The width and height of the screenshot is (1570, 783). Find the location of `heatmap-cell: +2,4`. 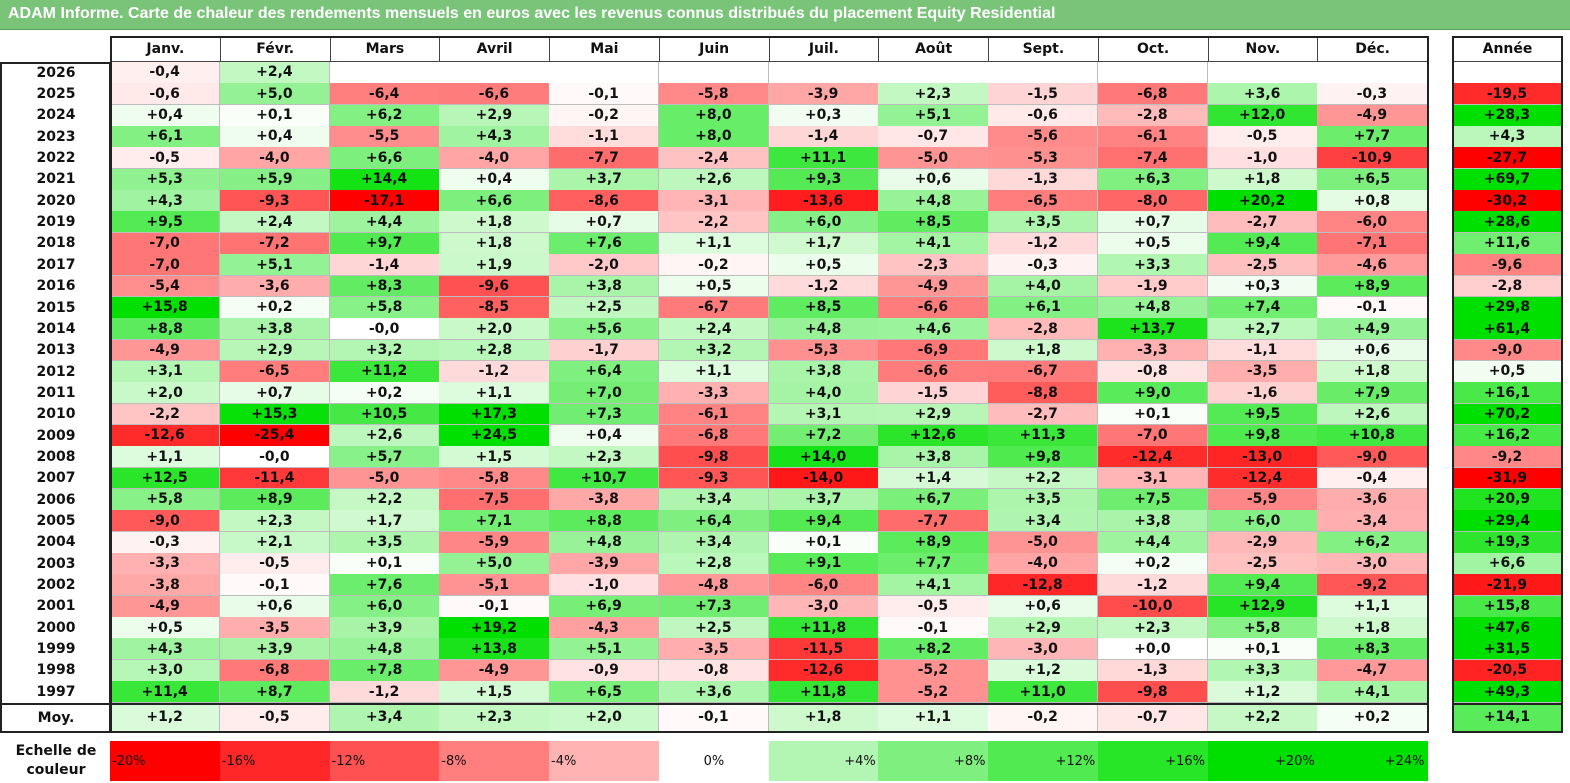

heatmap-cell: +2,4 is located at coordinates (274, 73).